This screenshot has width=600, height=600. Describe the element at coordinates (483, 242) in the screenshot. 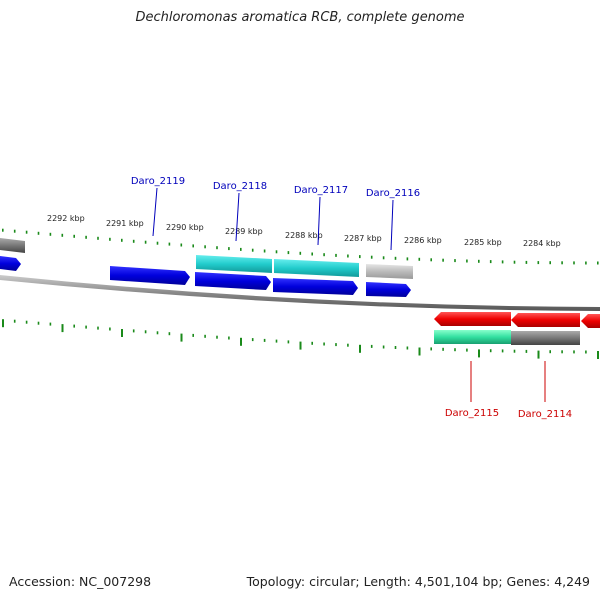

I see `ruler-label: 2285 kbp` at that location.